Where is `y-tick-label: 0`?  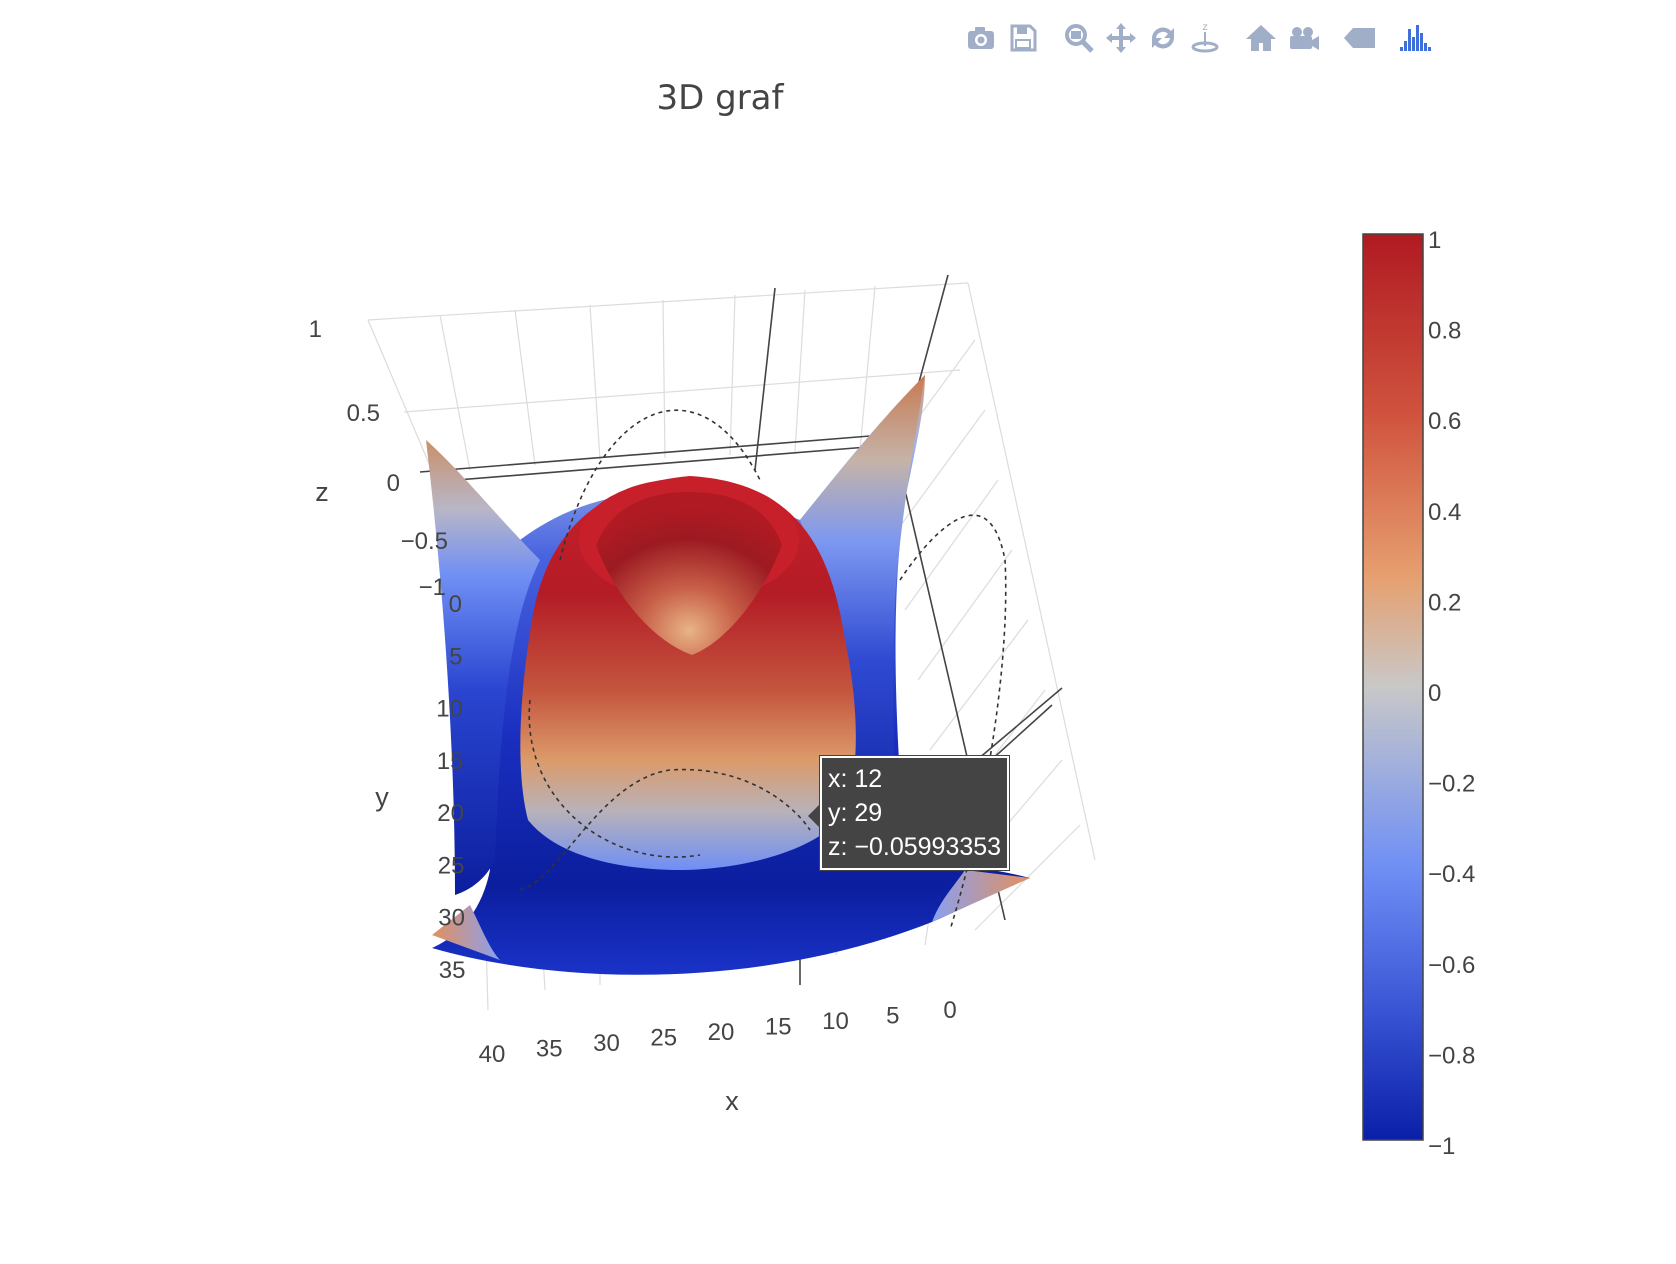 y-tick-label: 0 is located at coordinates (455, 604).